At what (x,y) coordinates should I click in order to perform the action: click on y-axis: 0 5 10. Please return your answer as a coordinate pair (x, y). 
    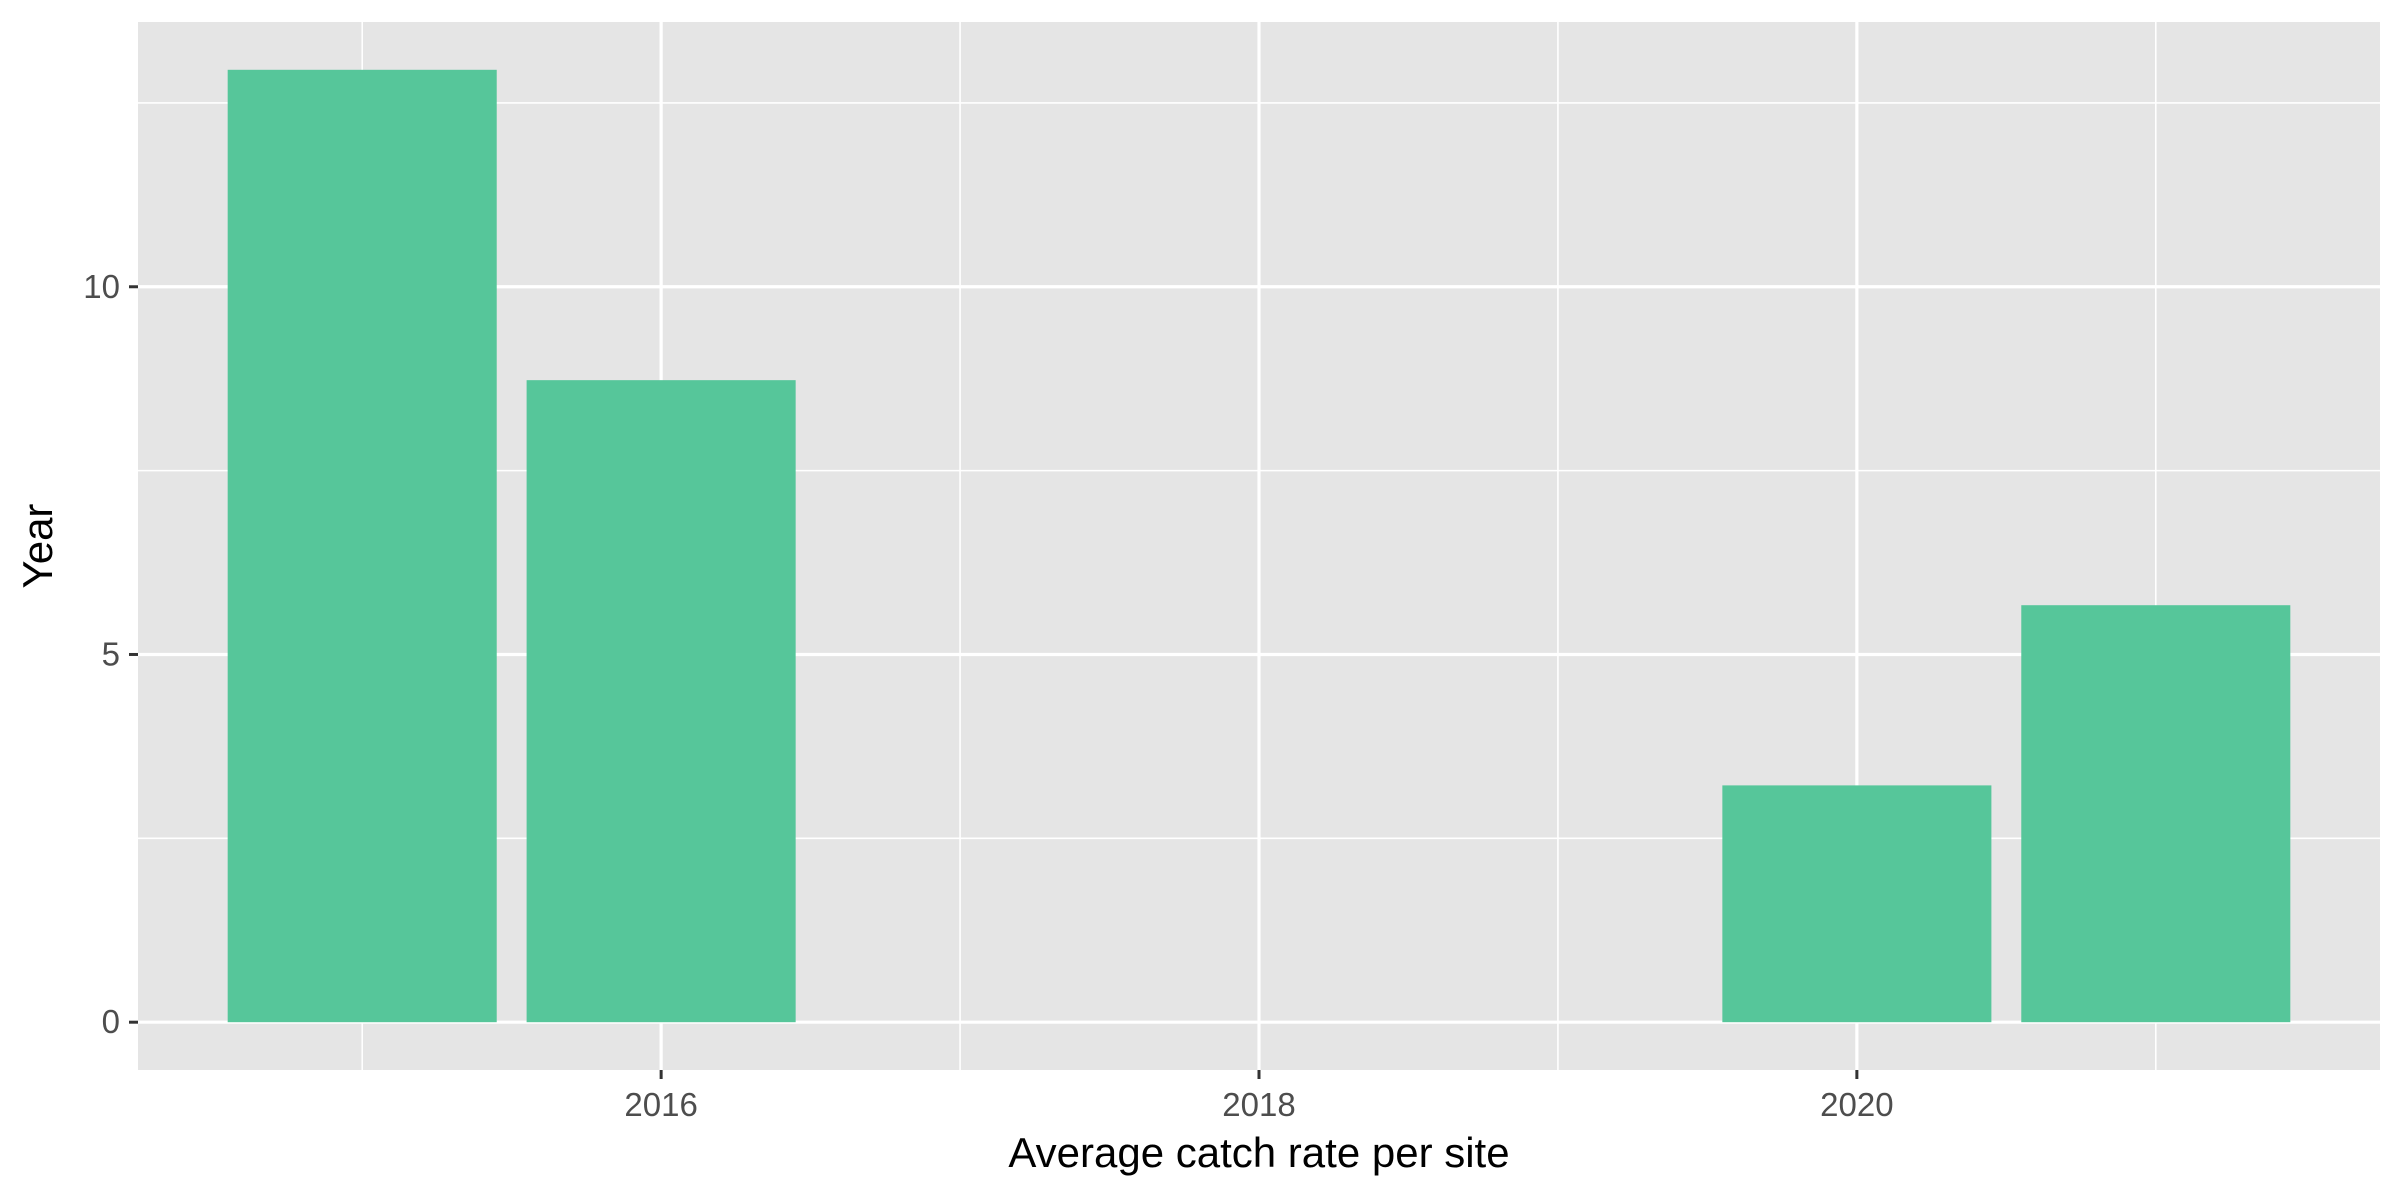
    Looking at the image, I should click on (110, 654).